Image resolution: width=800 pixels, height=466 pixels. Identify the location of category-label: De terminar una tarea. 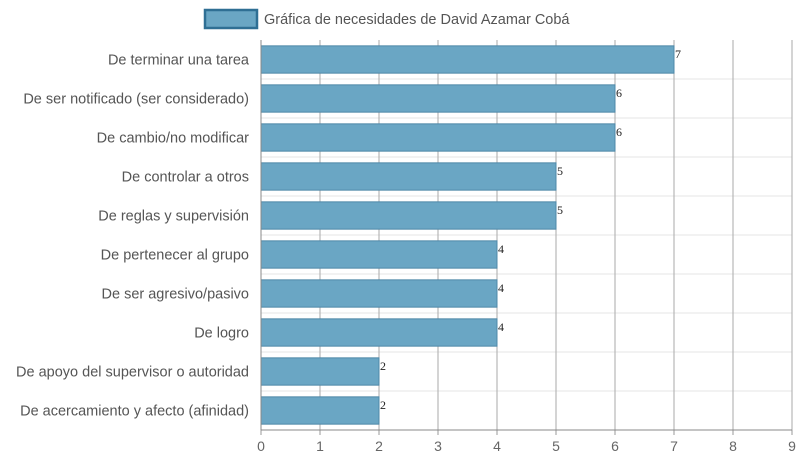
(179, 61).